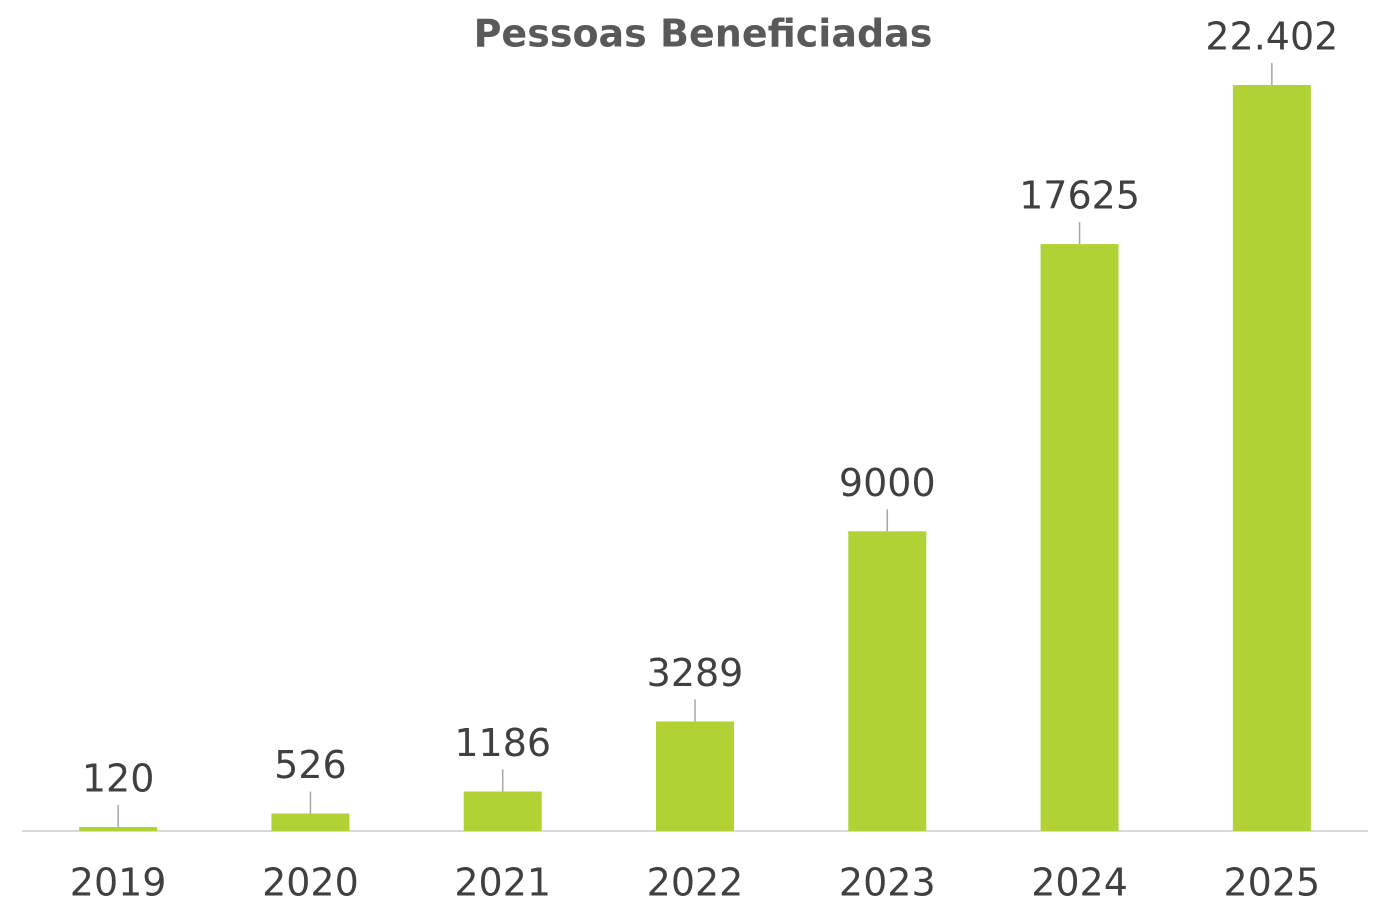 The height and width of the screenshot is (905, 1381). What do you see at coordinates (1271, 883) in the screenshot?
I see `x-tick-label: 2025` at bounding box center [1271, 883].